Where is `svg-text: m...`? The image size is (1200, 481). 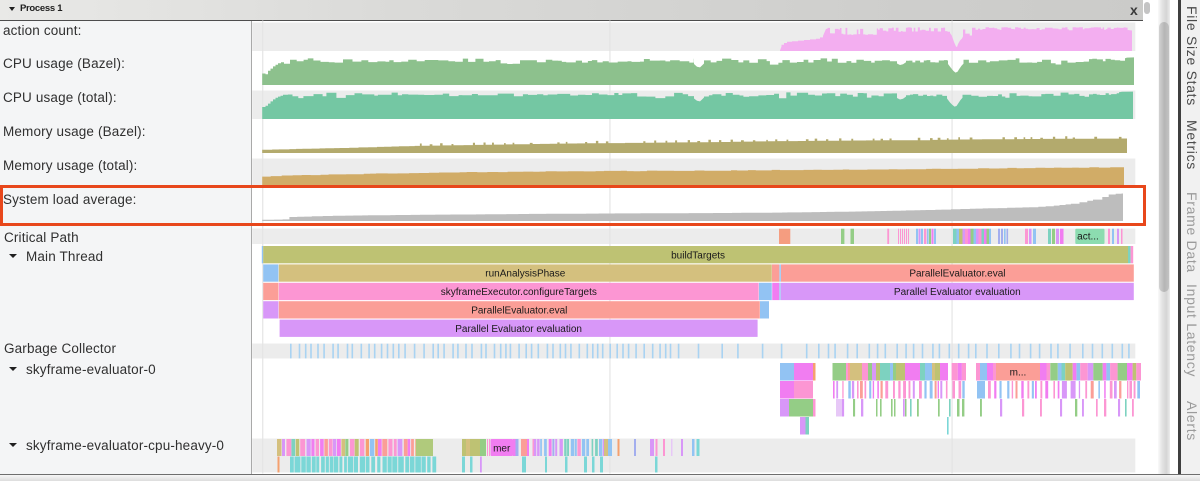 svg-text: m... is located at coordinates (1018, 373).